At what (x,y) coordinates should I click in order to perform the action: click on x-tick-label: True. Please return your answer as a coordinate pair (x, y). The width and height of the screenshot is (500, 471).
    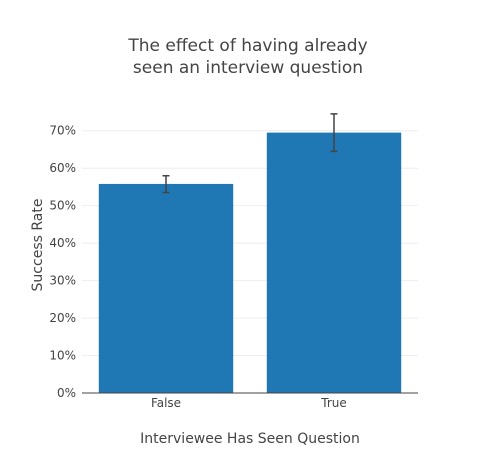
    Looking at the image, I should click on (333, 403).